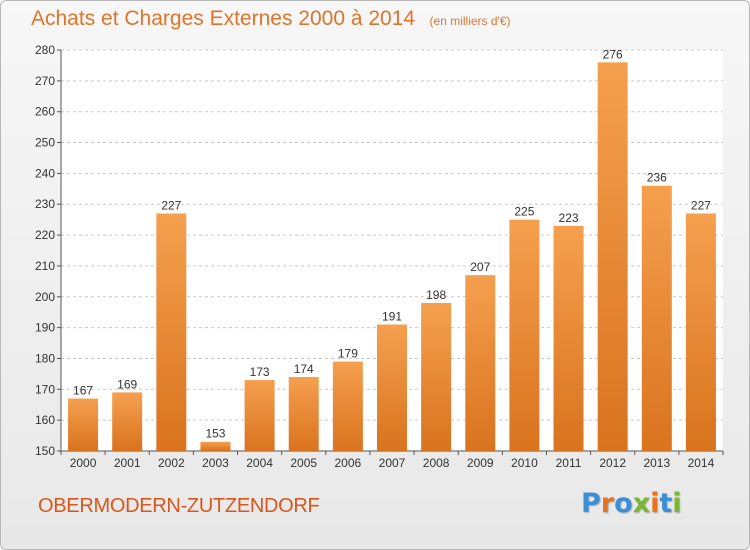 The image size is (750, 550). I want to click on brand-letter: t, so click(666, 503).